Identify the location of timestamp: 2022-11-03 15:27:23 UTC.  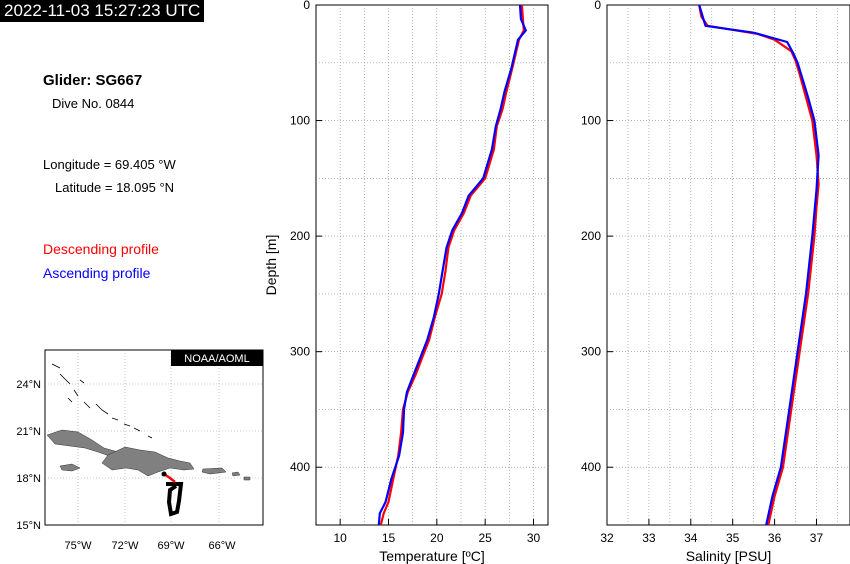
(102, 11).